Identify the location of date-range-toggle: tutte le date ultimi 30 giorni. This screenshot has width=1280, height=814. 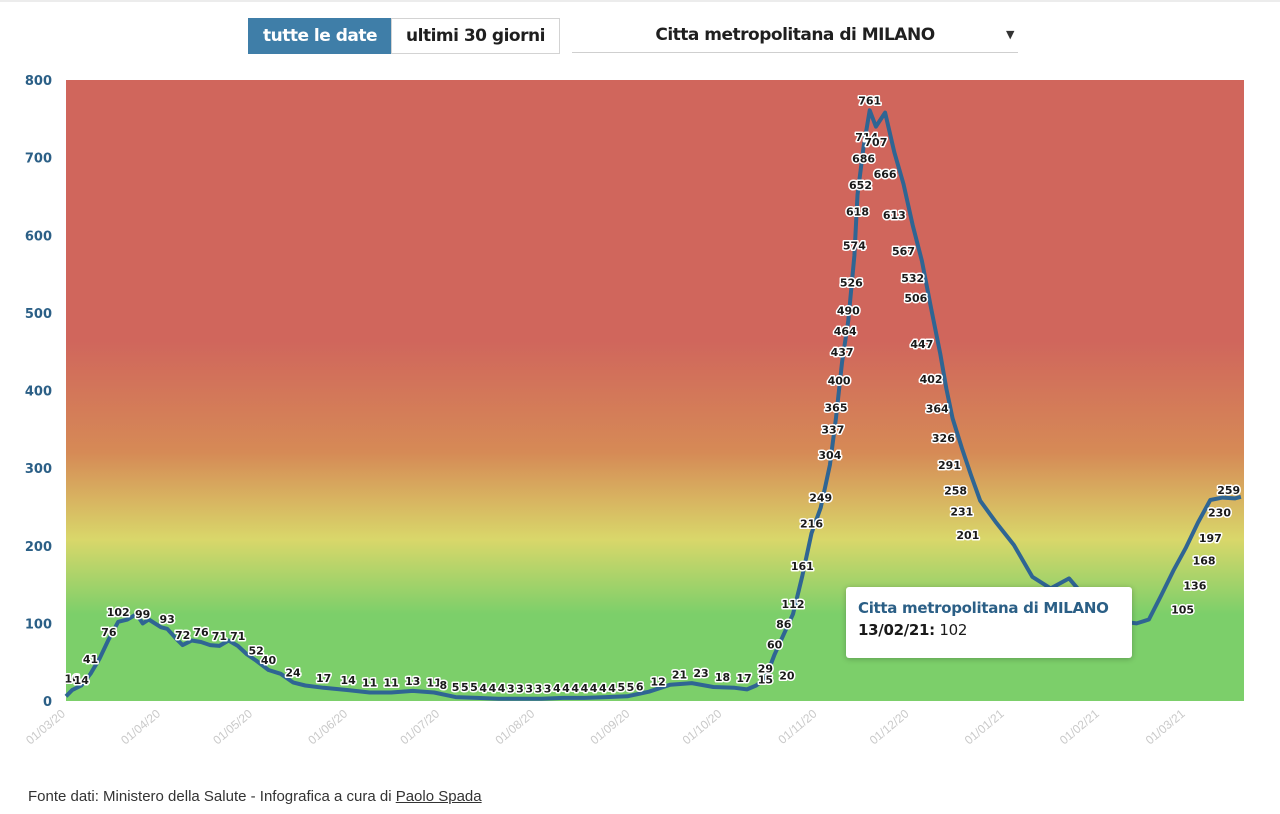
(404, 36).